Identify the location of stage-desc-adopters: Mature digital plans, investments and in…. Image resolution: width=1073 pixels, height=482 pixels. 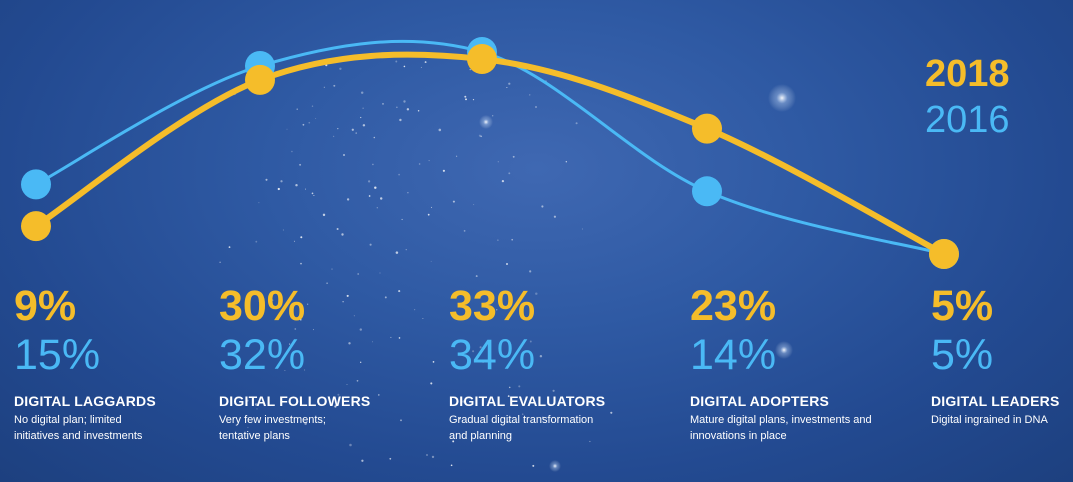
(781, 428).